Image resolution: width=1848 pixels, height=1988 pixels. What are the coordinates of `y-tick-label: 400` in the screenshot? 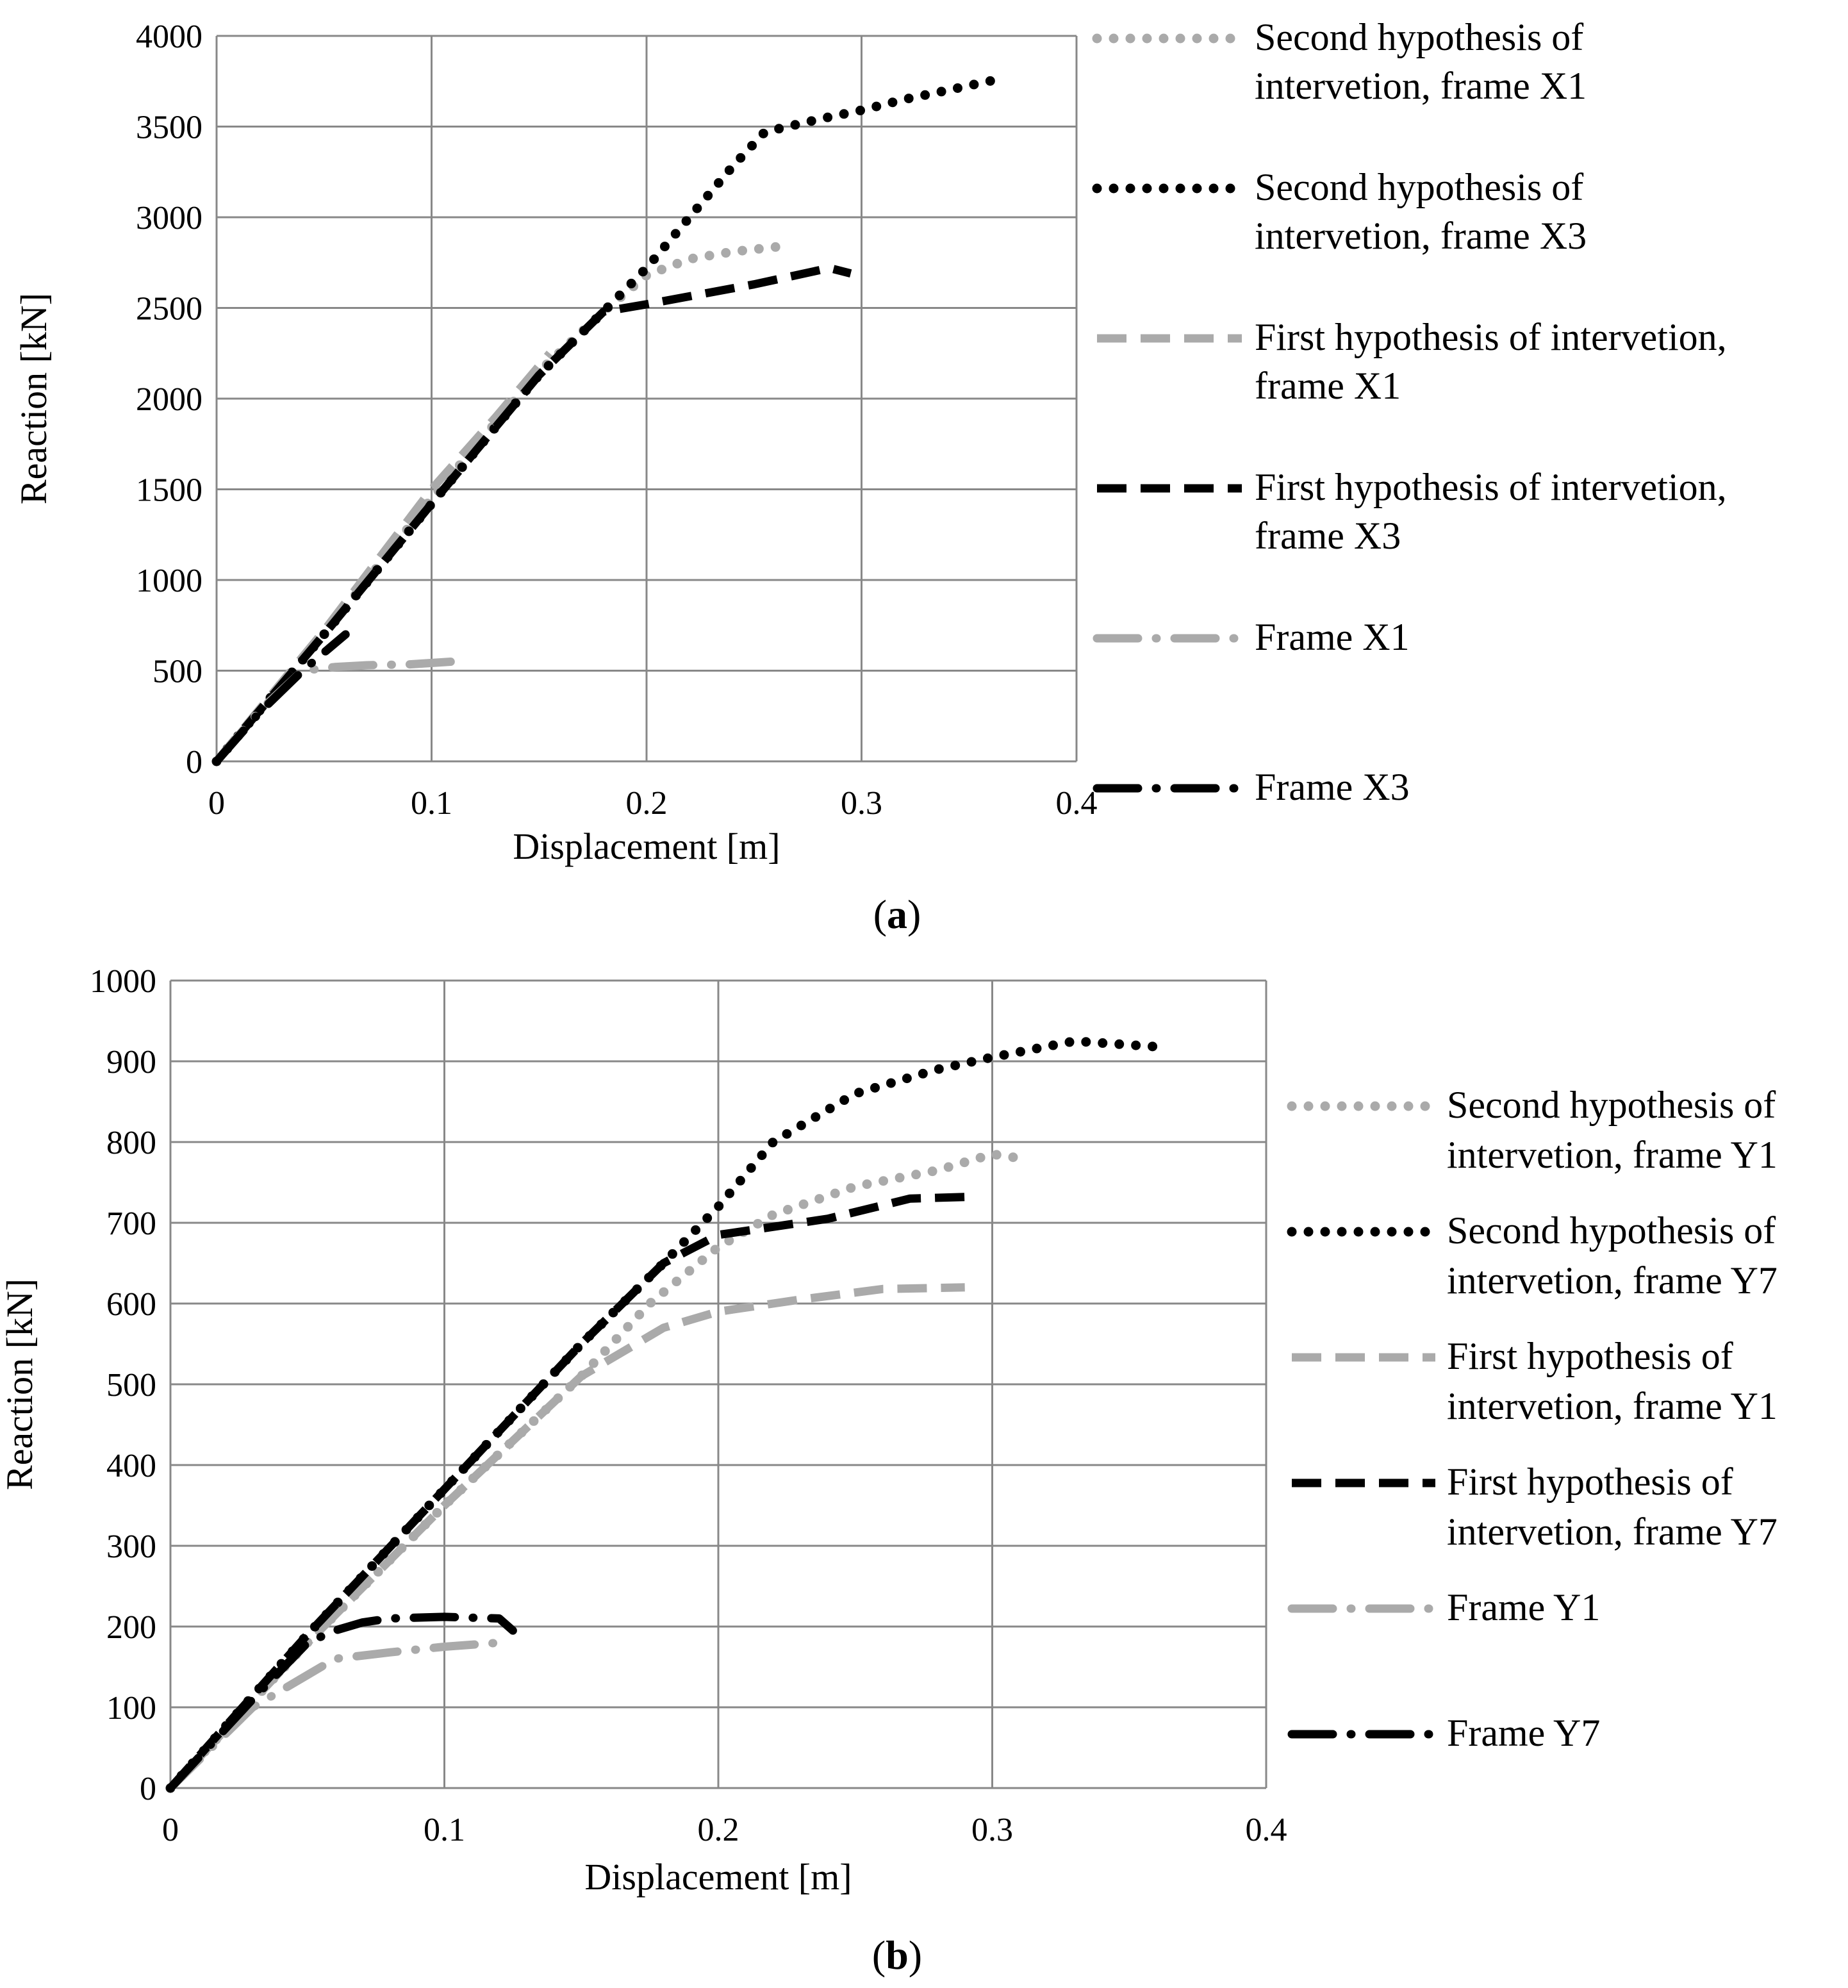 It's located at (131, 1466).